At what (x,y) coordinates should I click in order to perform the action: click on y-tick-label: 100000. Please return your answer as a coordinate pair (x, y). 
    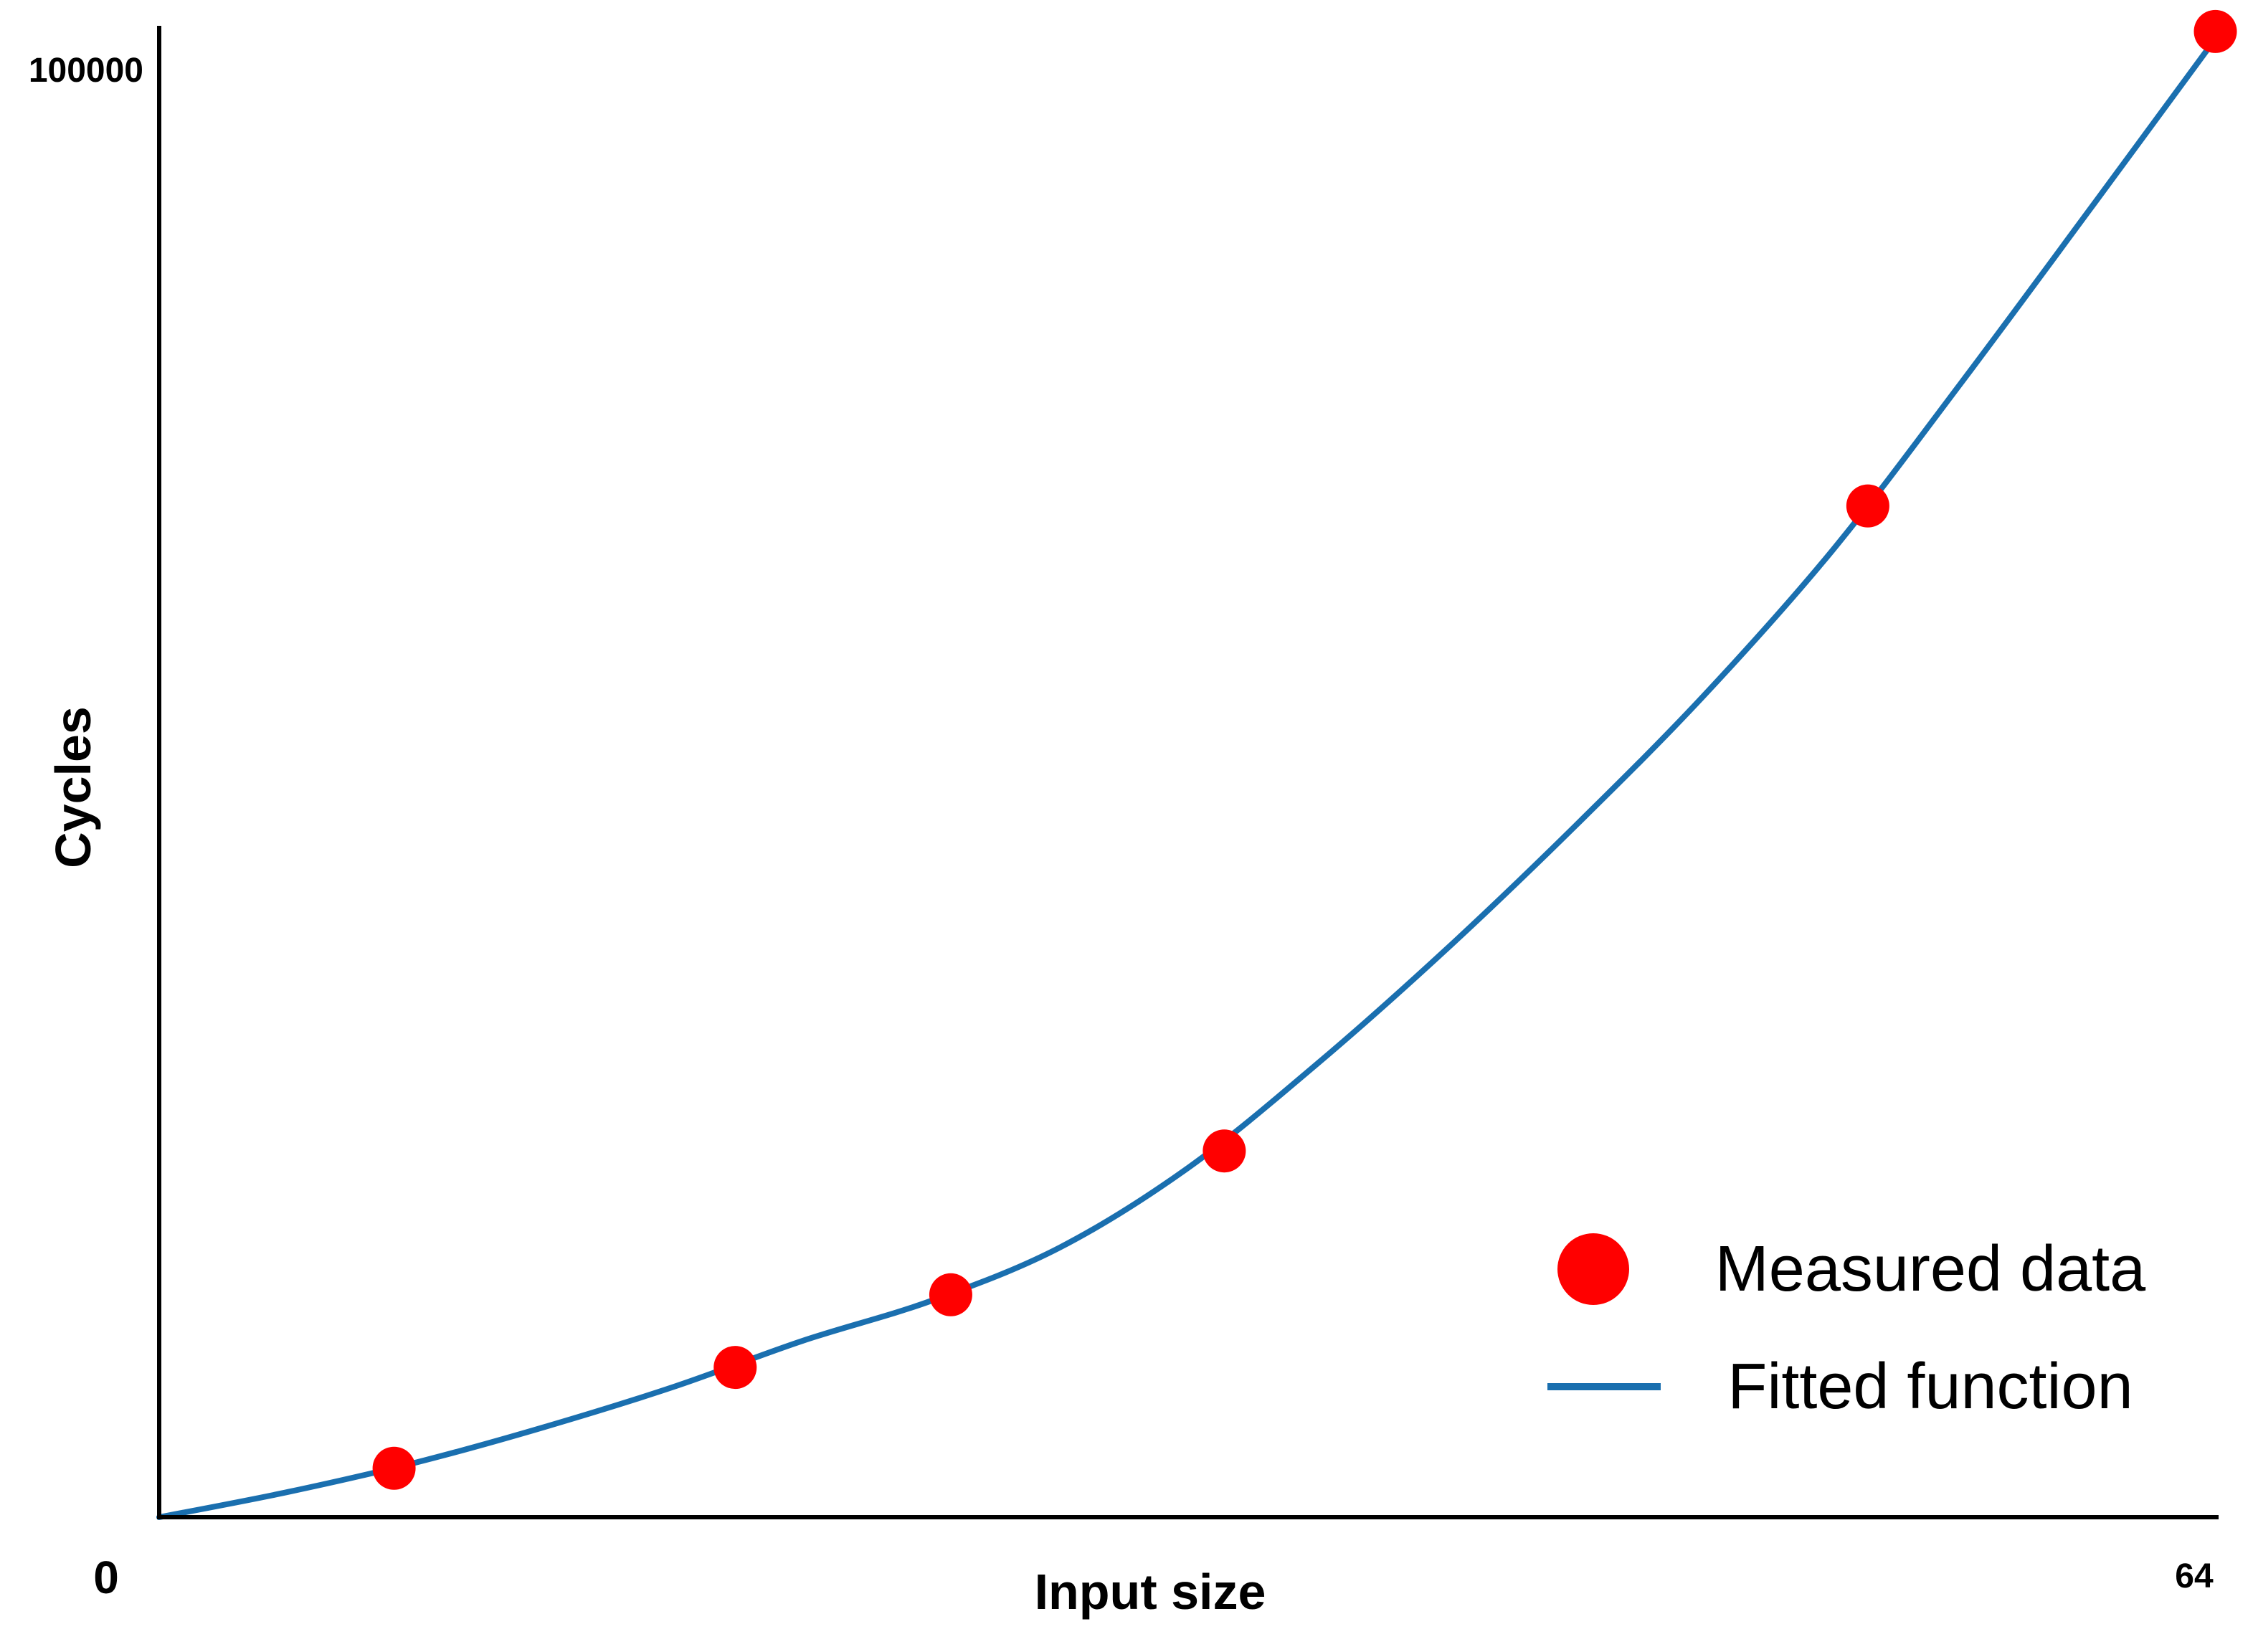
    Looking at the image, I should click on (86, 71).